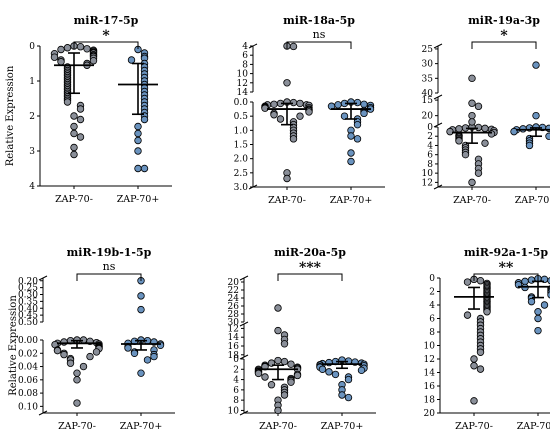  Describe the element at coordinates (245, 65) in the screenshot. I see `y-tick-label: 8` at that location.